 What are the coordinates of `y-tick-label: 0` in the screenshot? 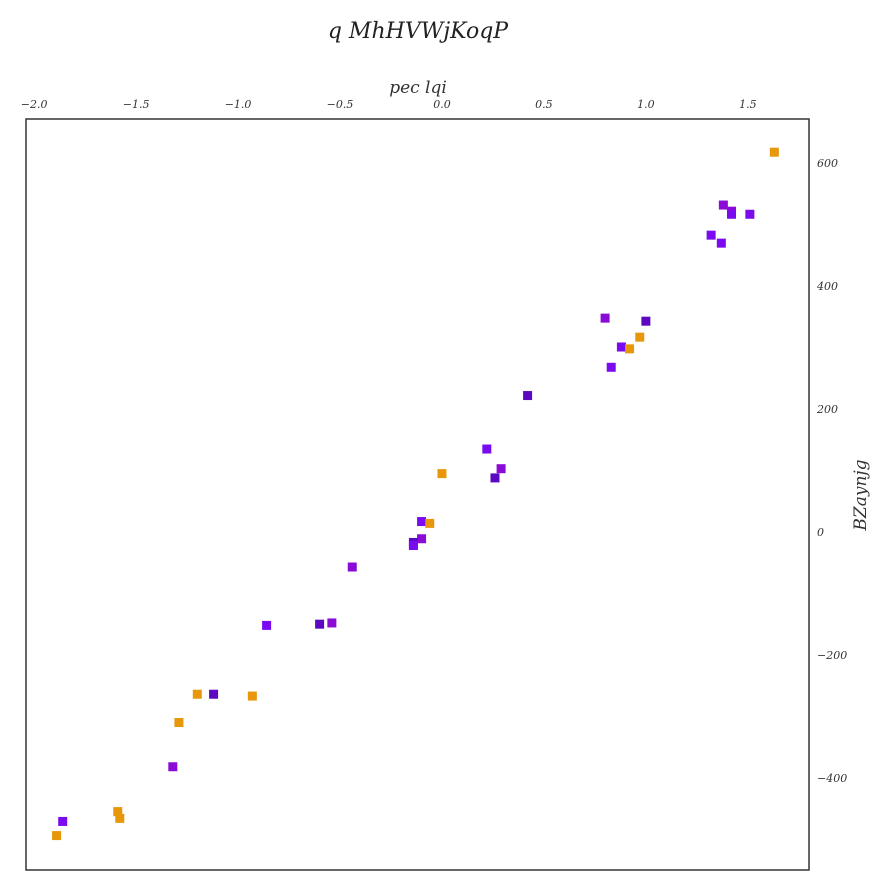 It's located at (820, 532).